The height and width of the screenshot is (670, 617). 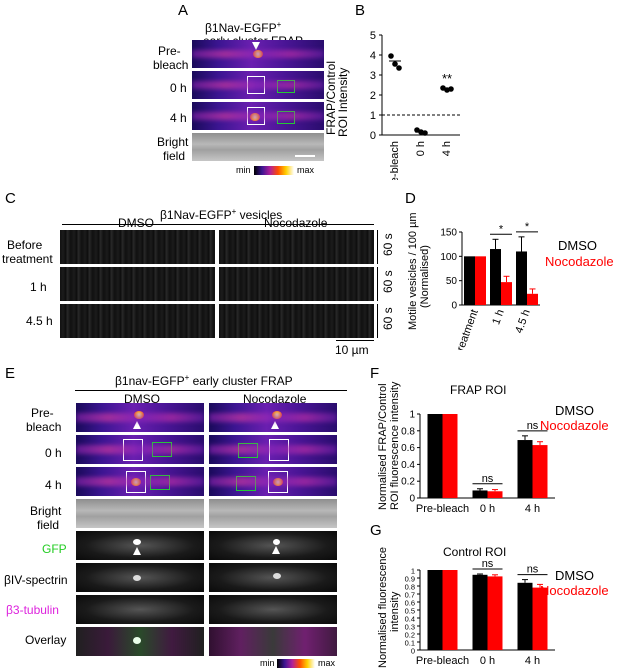 I want to click on row-label: treatment, so click(x=27, y=259).